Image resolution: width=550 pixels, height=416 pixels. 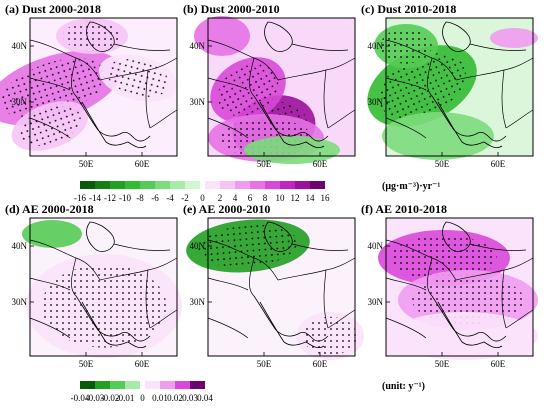 I want to click on panel-title: (e) AE 2000-2010, so click(x=226, y=209).